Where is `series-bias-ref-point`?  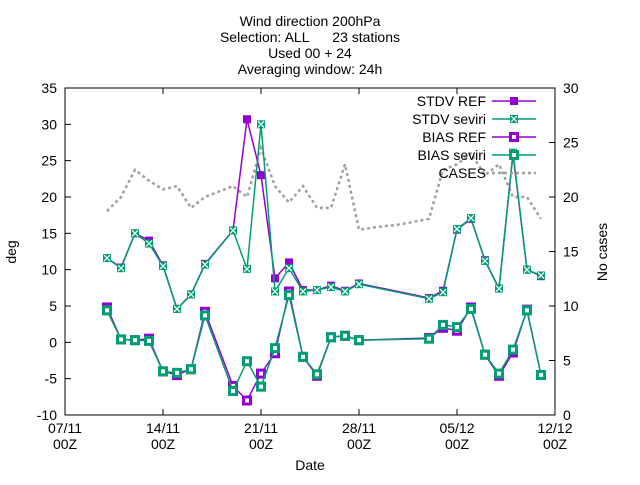 series-bias-ref-point is located at coordinates (247, 400).